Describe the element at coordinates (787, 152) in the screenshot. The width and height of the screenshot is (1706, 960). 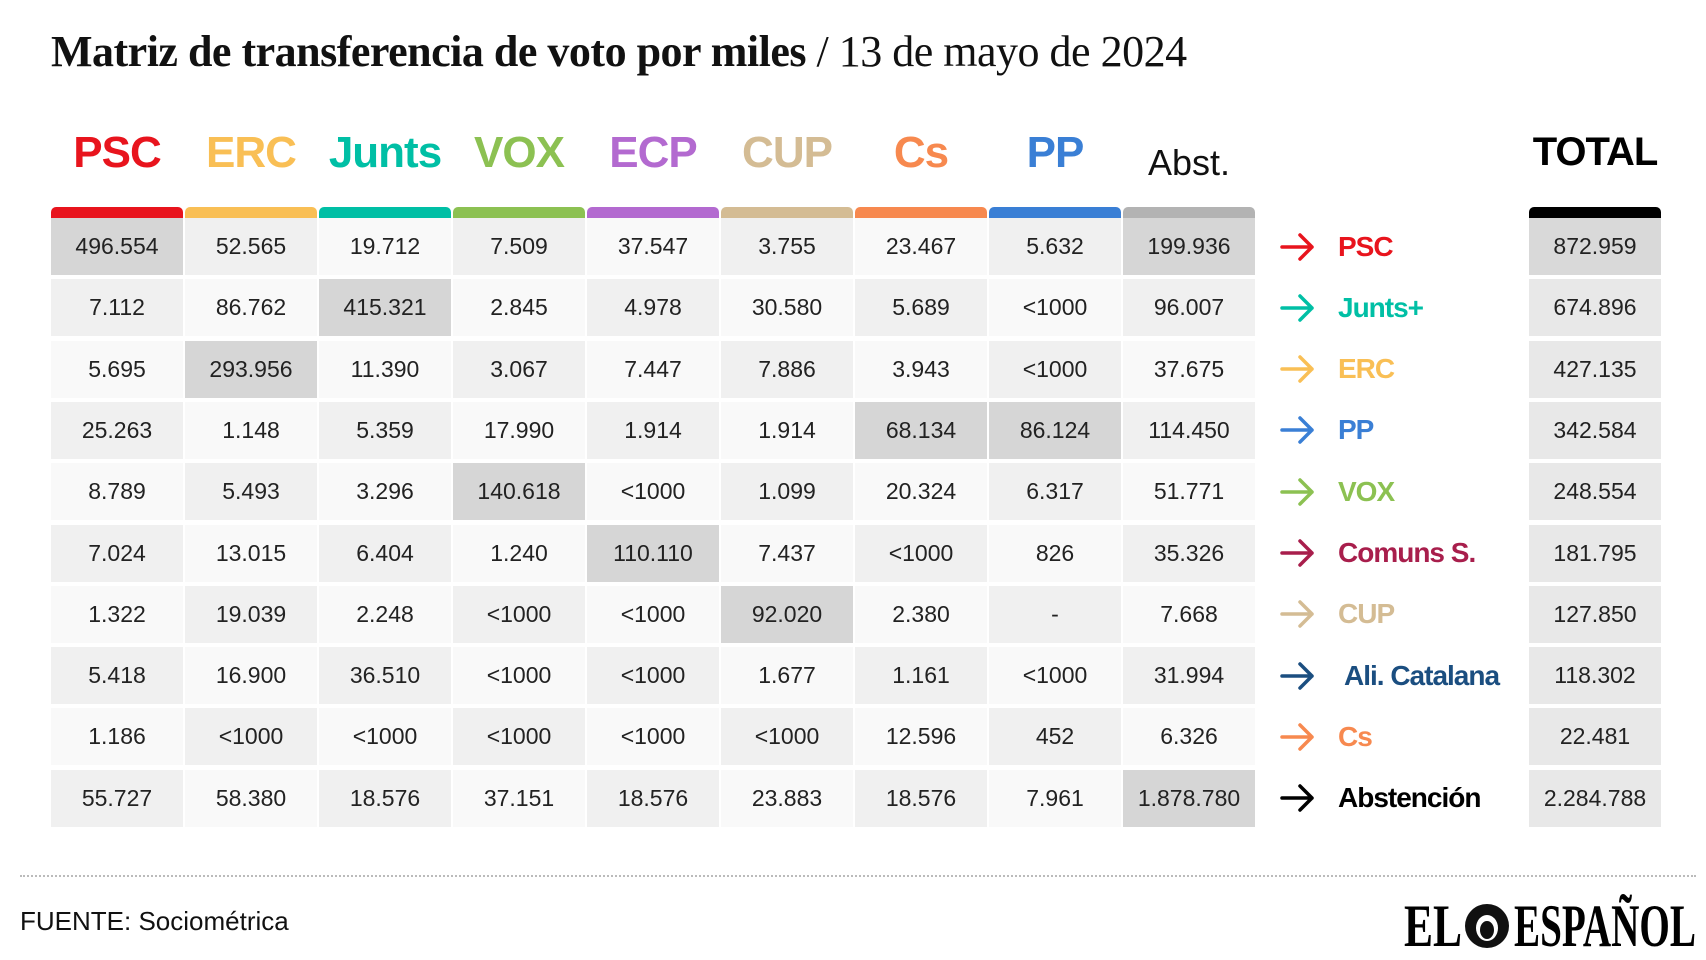
I see `column-header-cup: CUP` at that location.